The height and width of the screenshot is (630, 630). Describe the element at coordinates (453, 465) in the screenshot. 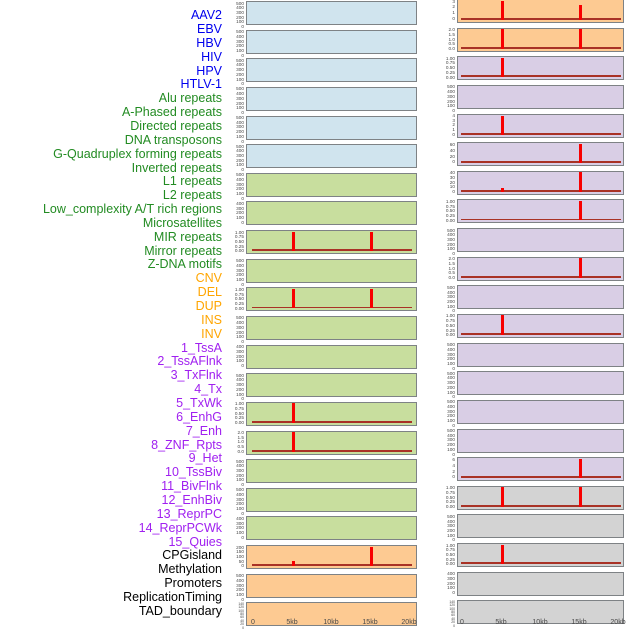

I see `y-tick-label: 4` at that location.